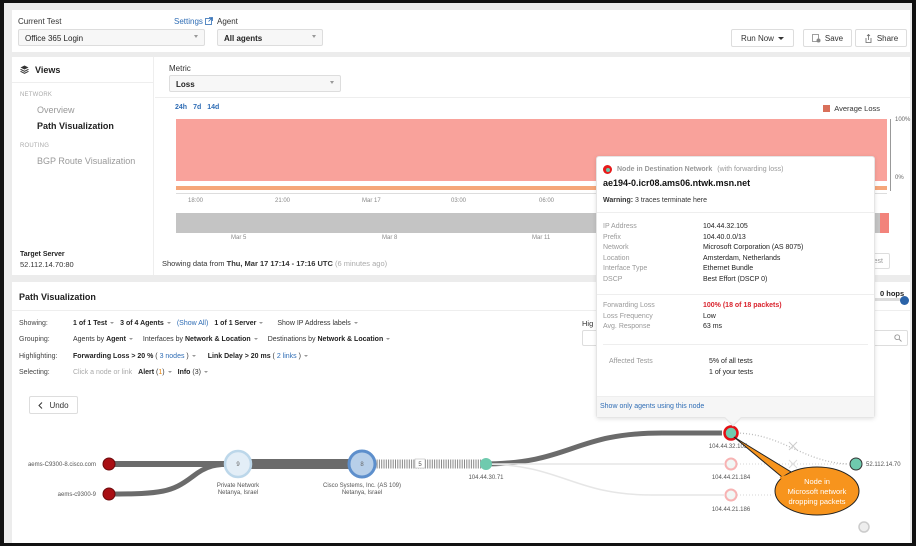  Describe the element at coordinates (34, 372) in the screenshot. I see `selecting-label: Selecting:` at that location.